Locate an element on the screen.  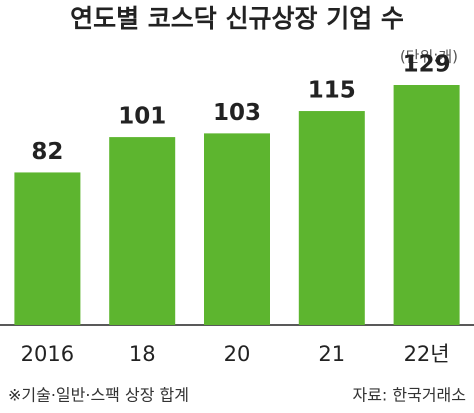
footnote: ※기술·일반·스팩 상장 합계 is located at coordinates (98, 395).